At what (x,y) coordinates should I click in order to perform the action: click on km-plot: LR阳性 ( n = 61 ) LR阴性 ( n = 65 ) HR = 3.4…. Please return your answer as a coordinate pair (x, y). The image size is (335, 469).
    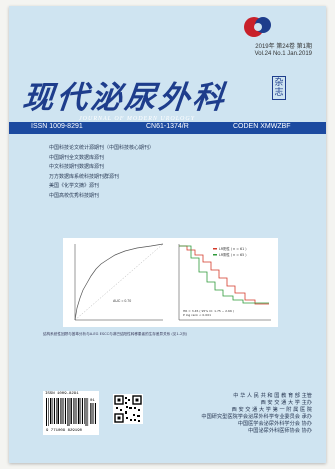
    Looking at the image, I should click on (224, 282).